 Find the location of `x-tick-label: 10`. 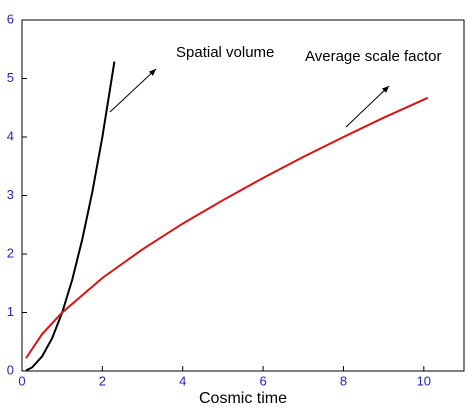

x-tick-label: 10 is located at coordinates (424, 380).